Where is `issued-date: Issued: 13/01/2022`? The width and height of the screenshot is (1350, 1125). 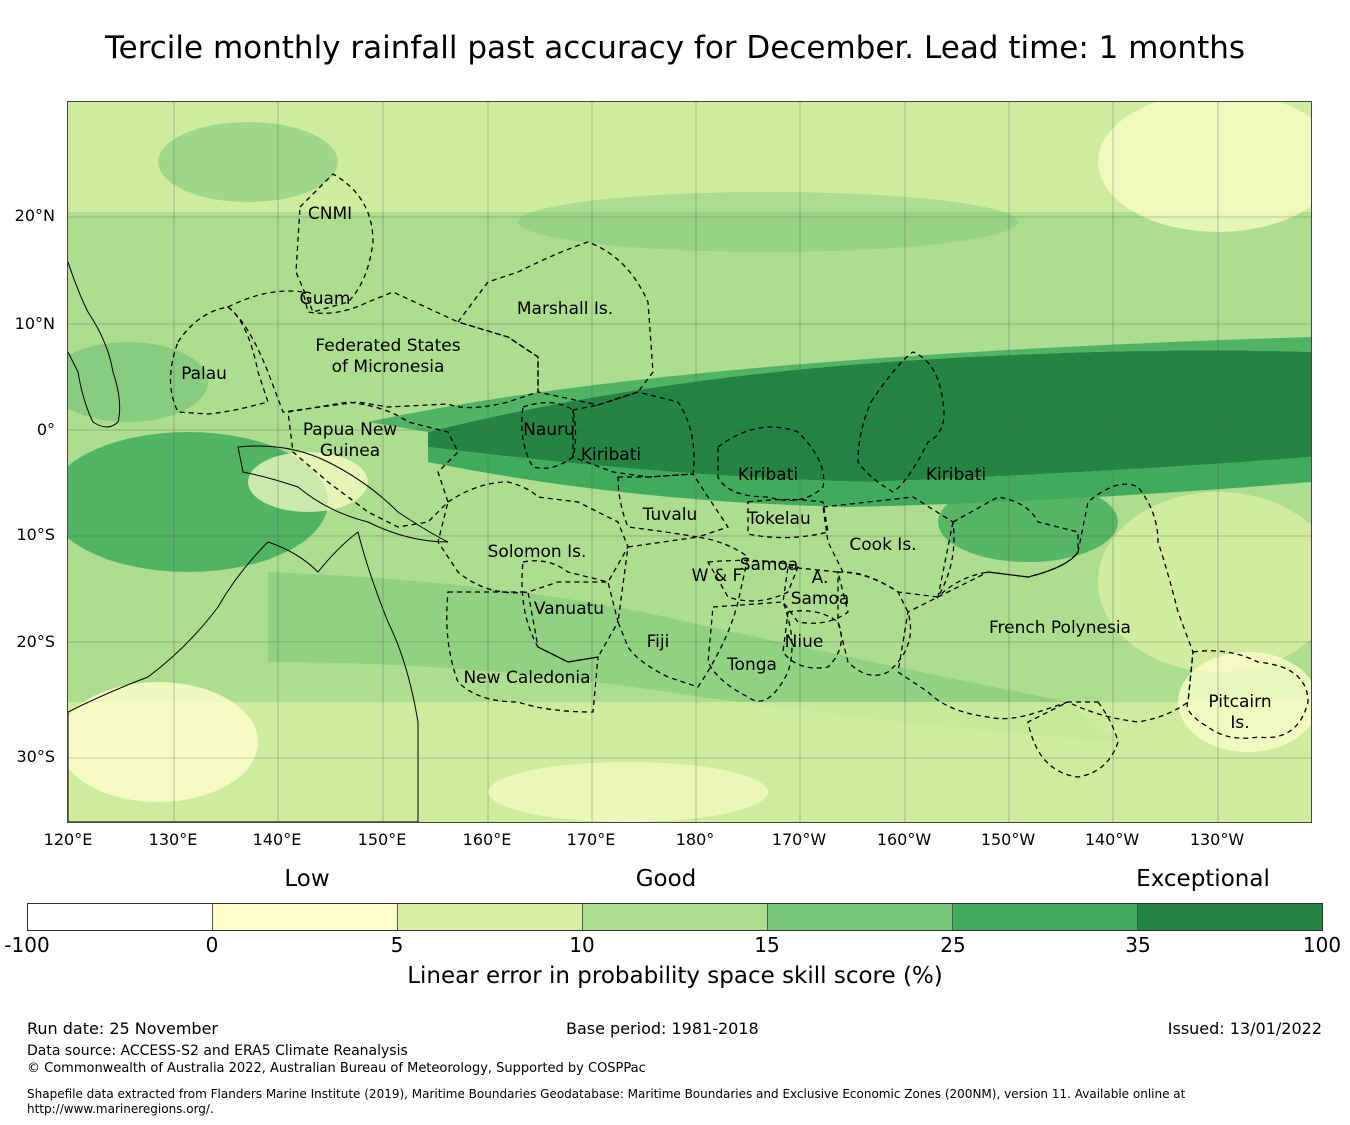 issued-date: Issued: 13/01/2022 is located at coordinates (1244, 1028).